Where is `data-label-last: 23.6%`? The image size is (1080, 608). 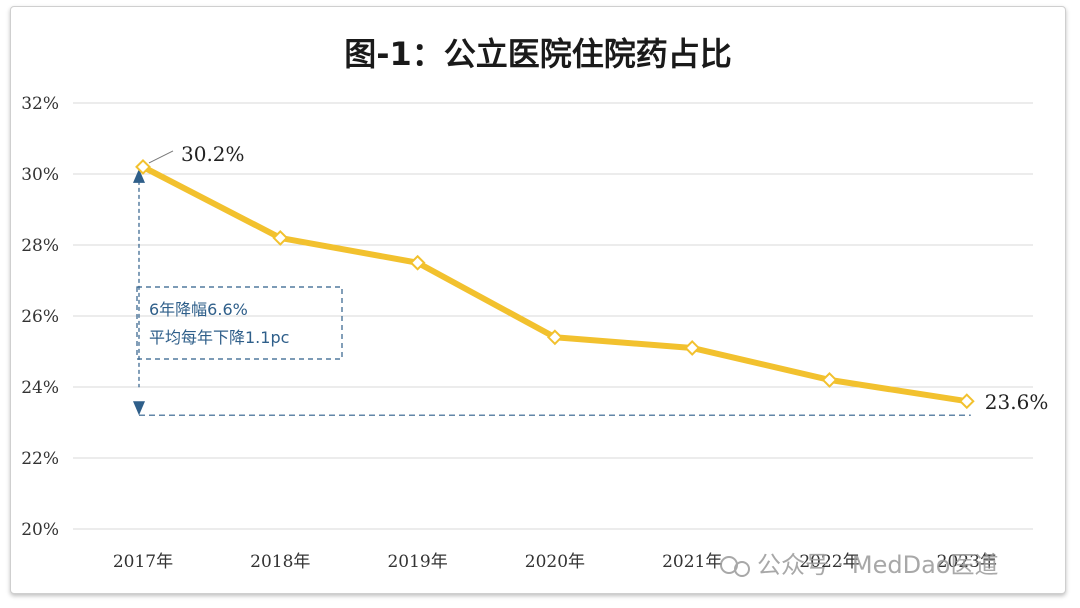 data-label-last: 23.6% is located at coordinates (1017, 402).